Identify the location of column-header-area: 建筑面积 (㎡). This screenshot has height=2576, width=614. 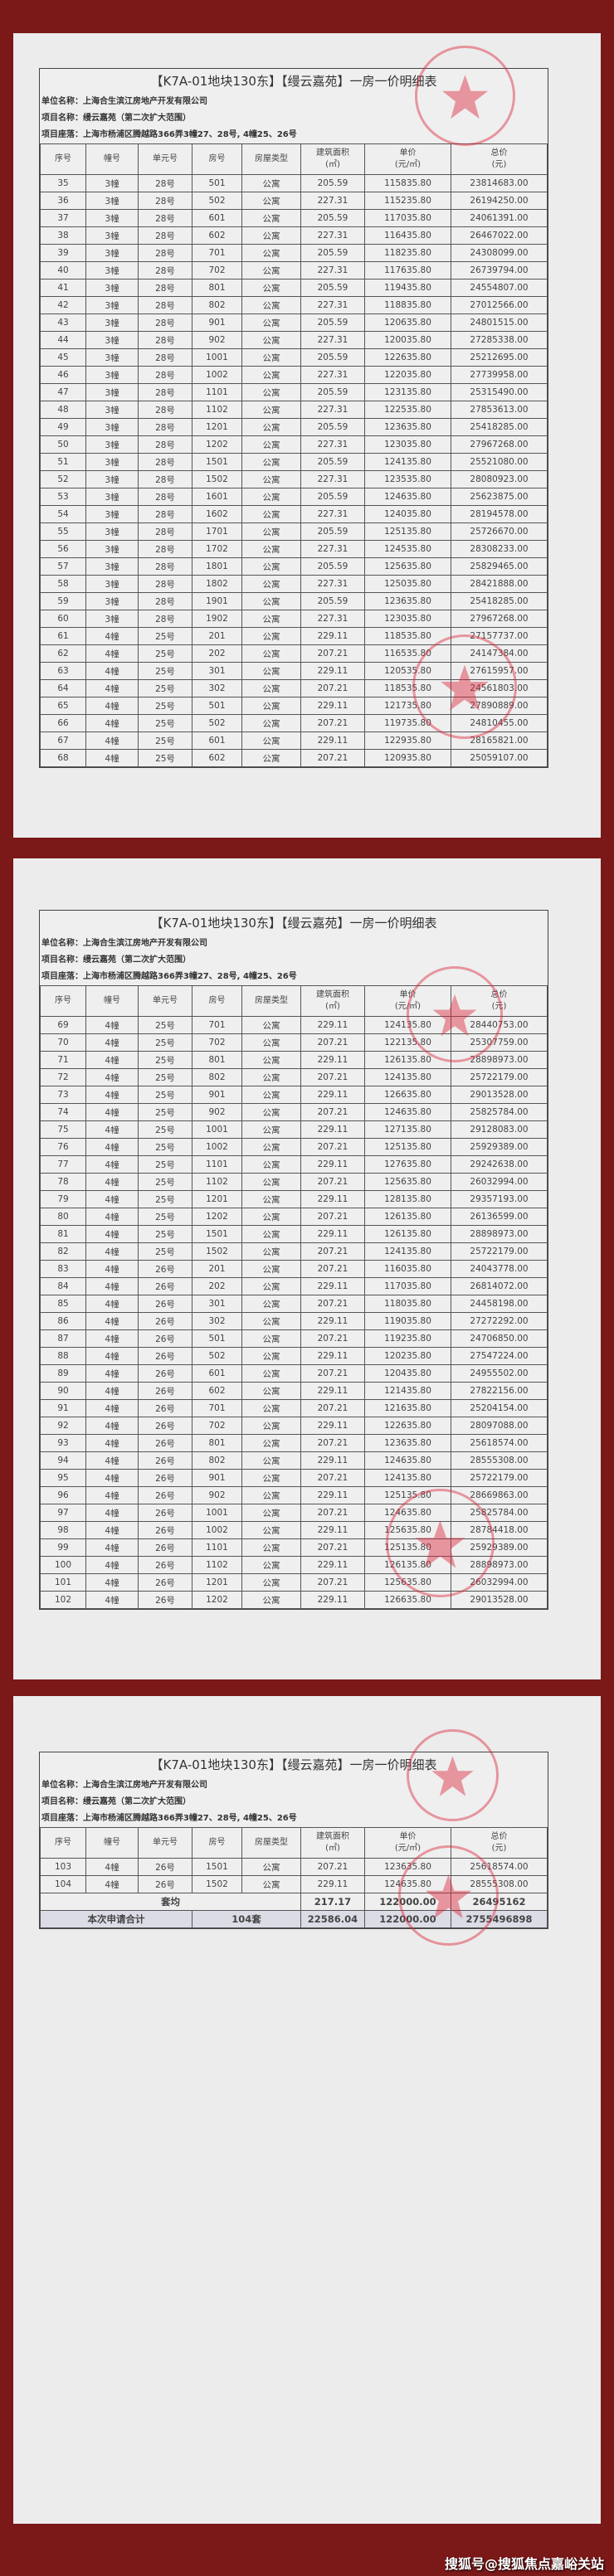
(332, 1843).